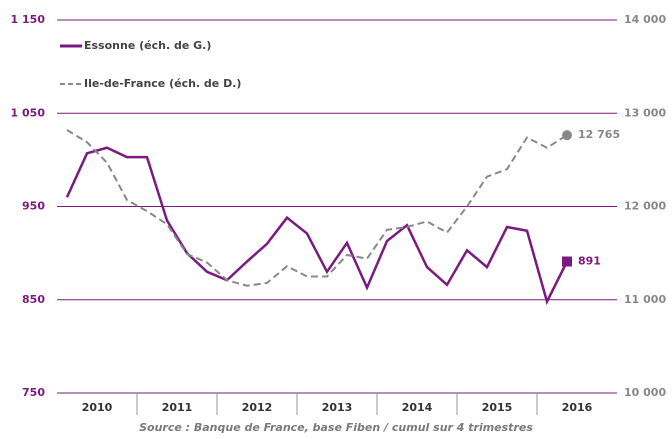 The width and height of the screenshot is (672, 439). I want to click on x-tick-label: 2013, so click(337, 407).